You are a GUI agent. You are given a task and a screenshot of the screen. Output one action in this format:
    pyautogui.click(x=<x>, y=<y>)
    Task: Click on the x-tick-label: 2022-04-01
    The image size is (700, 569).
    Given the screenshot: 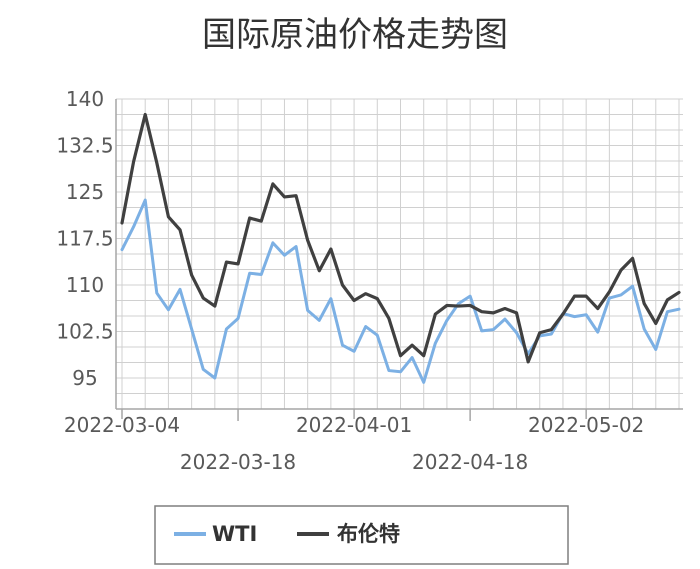 What is the action you would take?
    pyautogui.click(x=354, y=425)
    